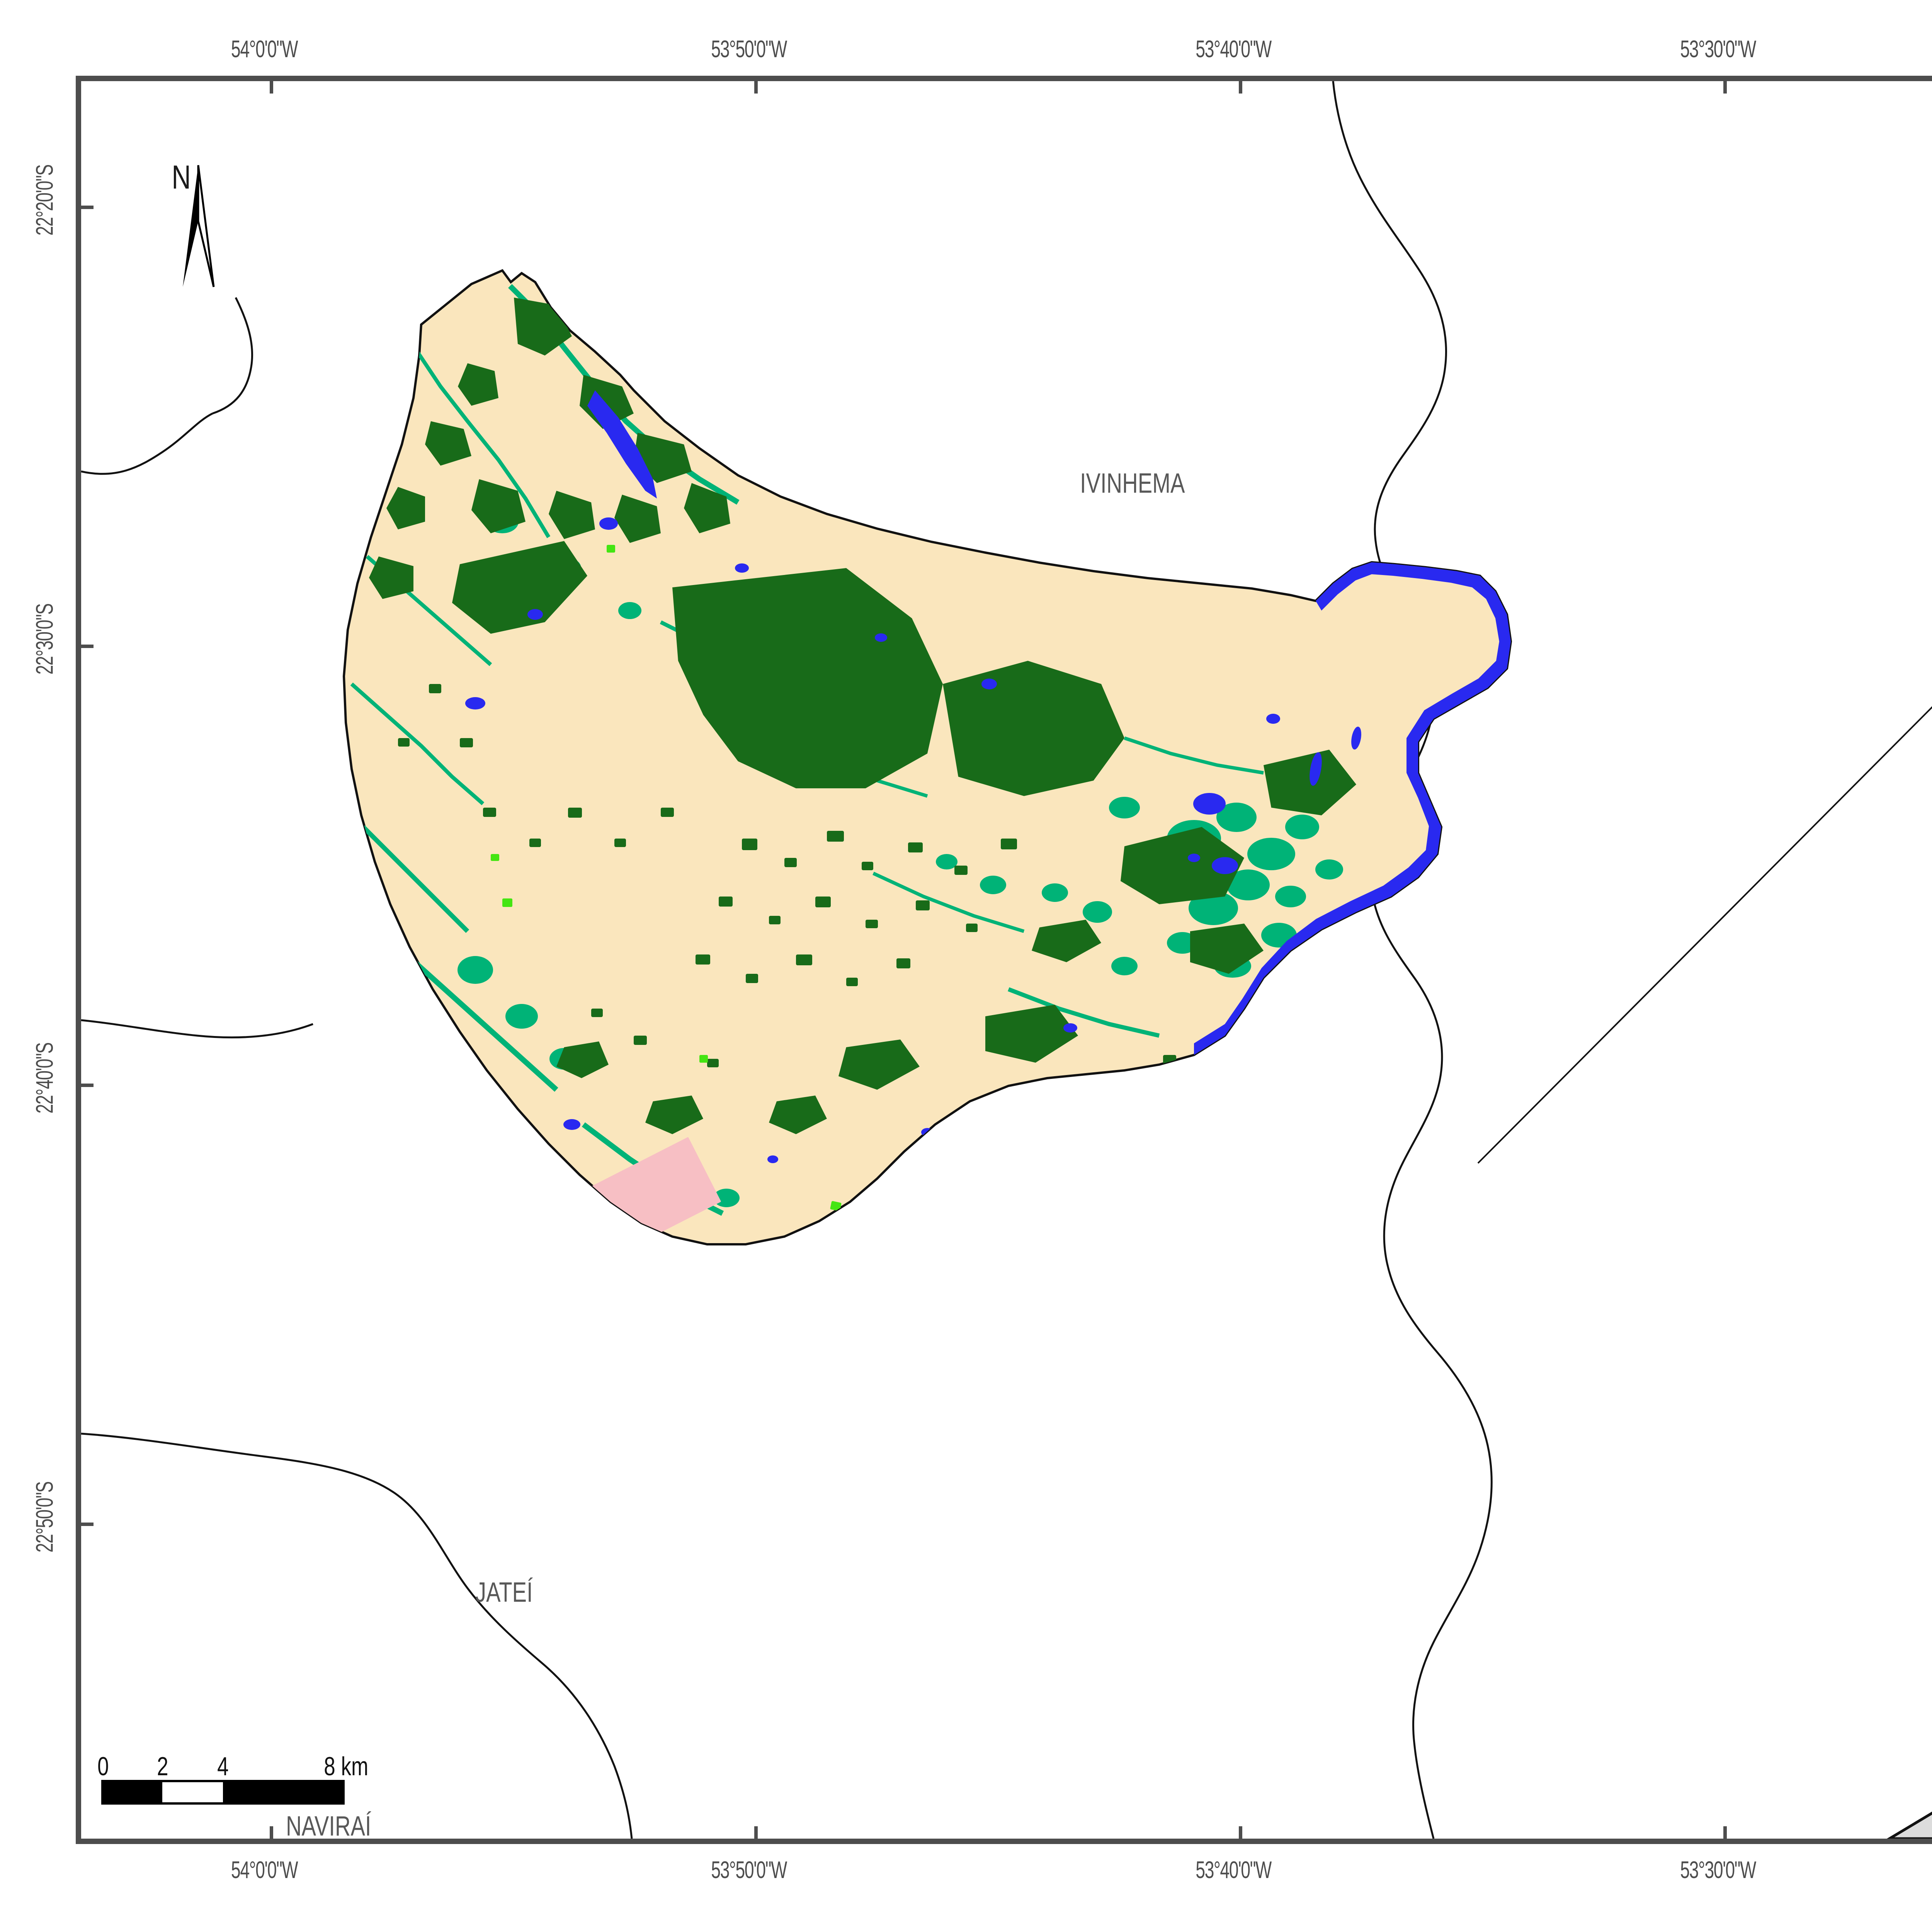 The width and height of the screenshot is (1932, 1919). I want to click on north-arrow-icon, so click(199, 226).